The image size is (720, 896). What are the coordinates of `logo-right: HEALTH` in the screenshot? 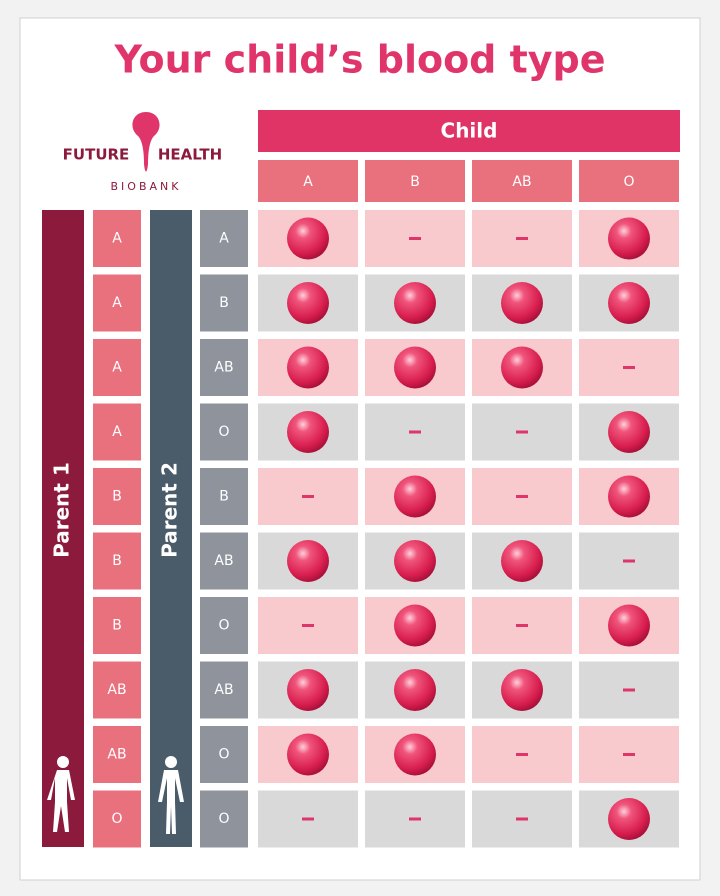 It's located at (190, 155).